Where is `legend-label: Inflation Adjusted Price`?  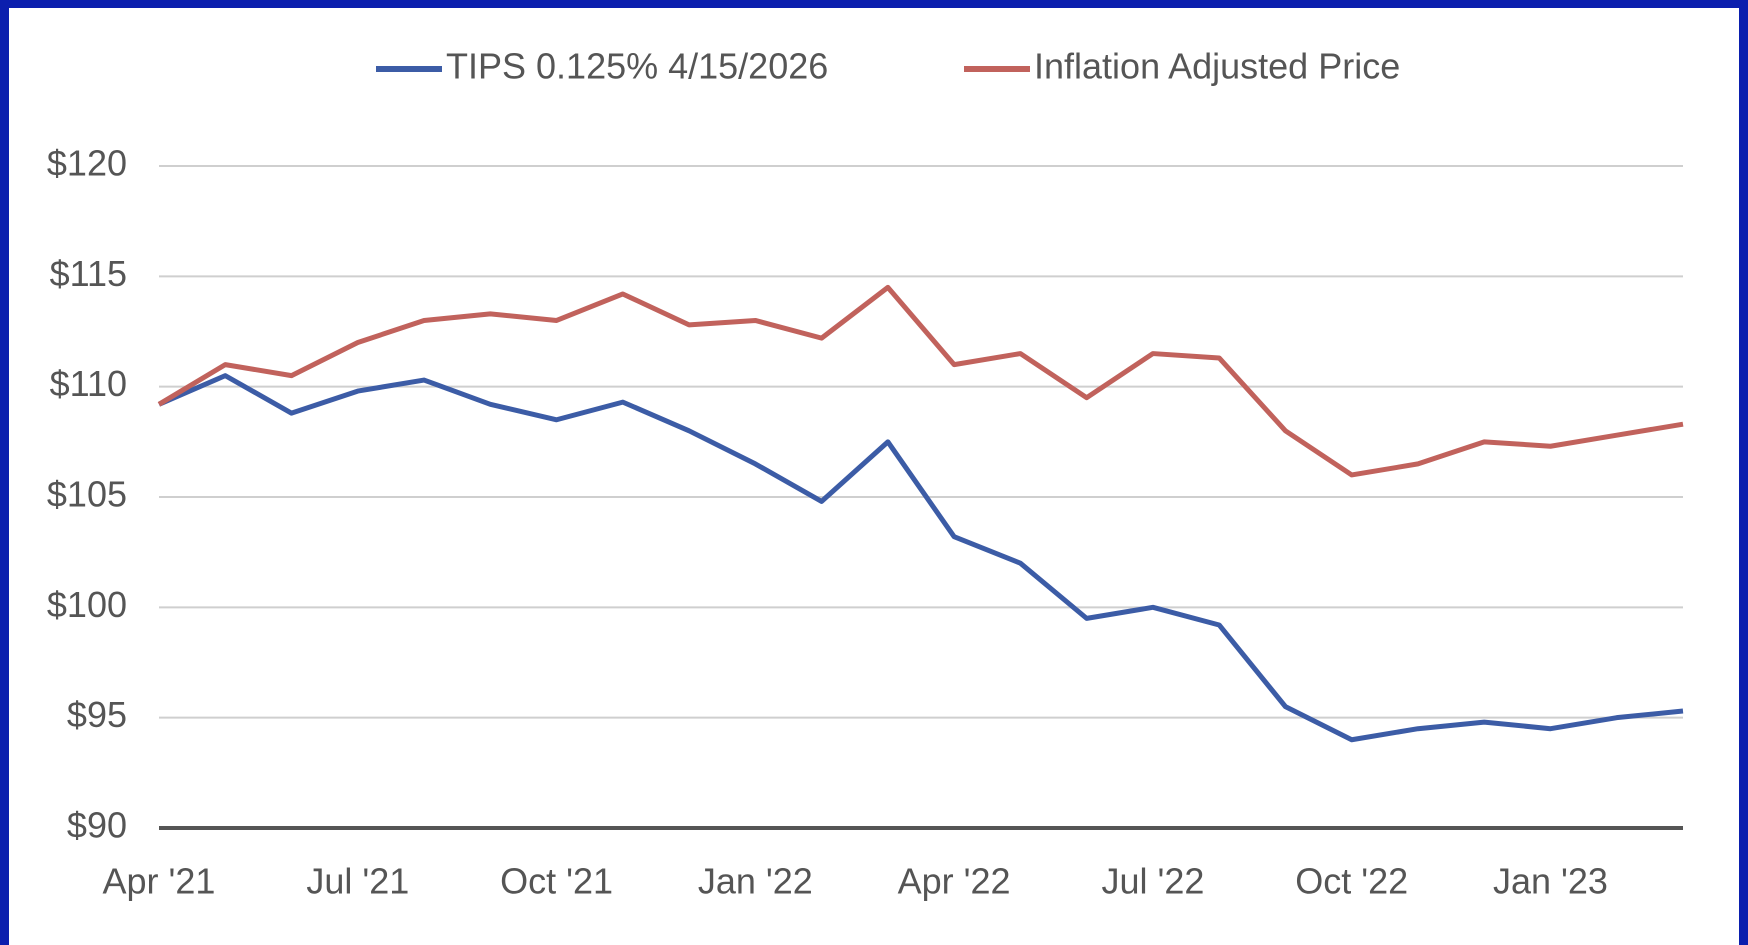
legend-label: Inflation Adjusted Price is located at coordinates (1217, 66).